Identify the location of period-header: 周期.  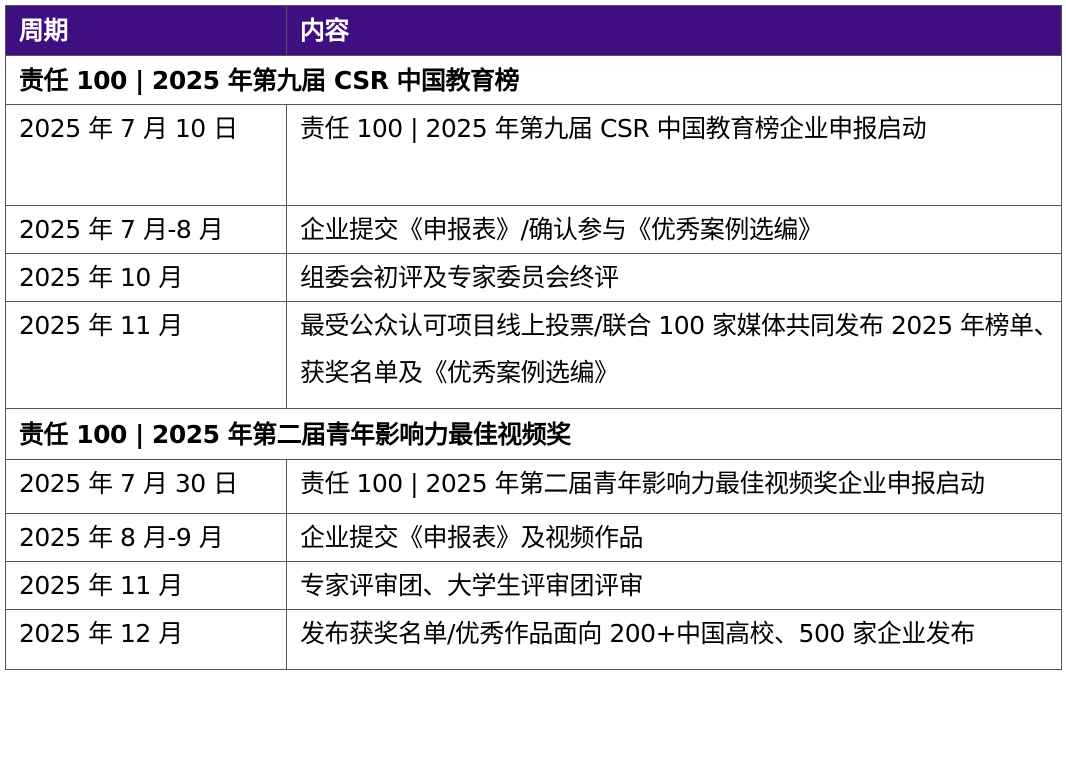
(146, 30).